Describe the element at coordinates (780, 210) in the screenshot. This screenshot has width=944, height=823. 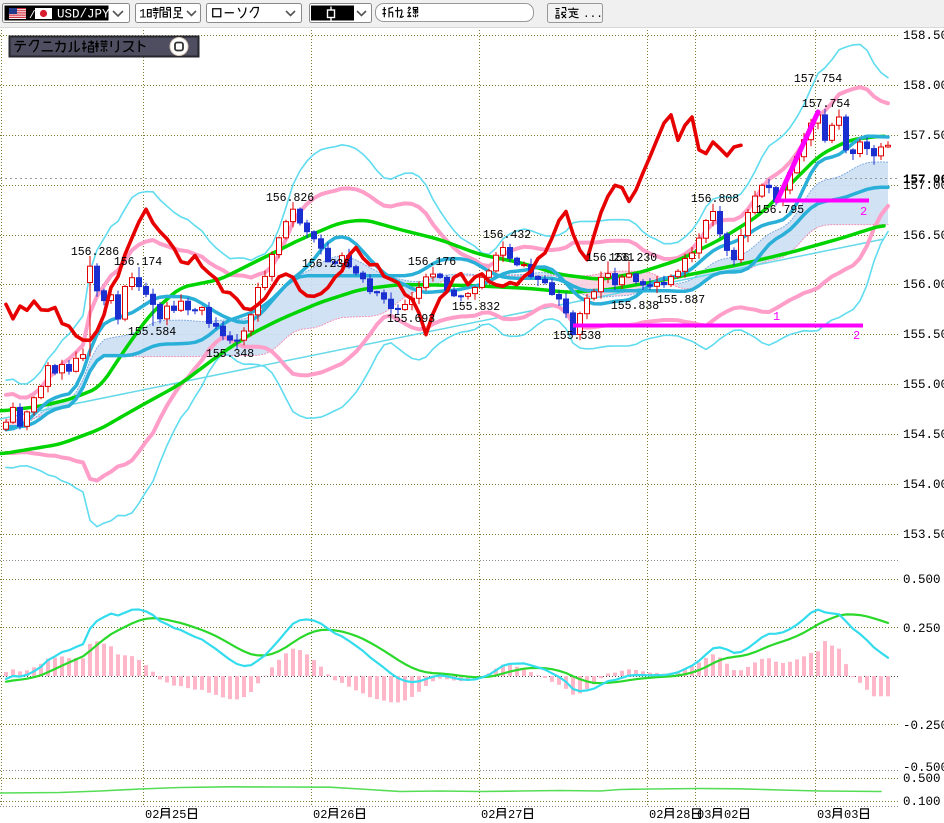
I see `svg-text: 156.795` at that location.